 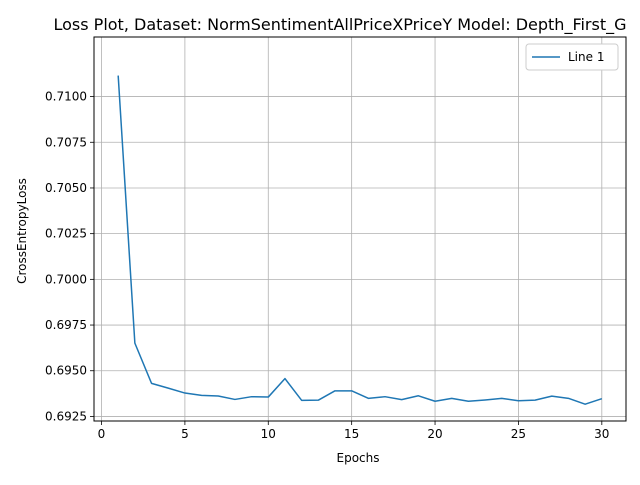 I want to click on y-axis-label: CrossEntropyLoss, so click(x=22, y=231).